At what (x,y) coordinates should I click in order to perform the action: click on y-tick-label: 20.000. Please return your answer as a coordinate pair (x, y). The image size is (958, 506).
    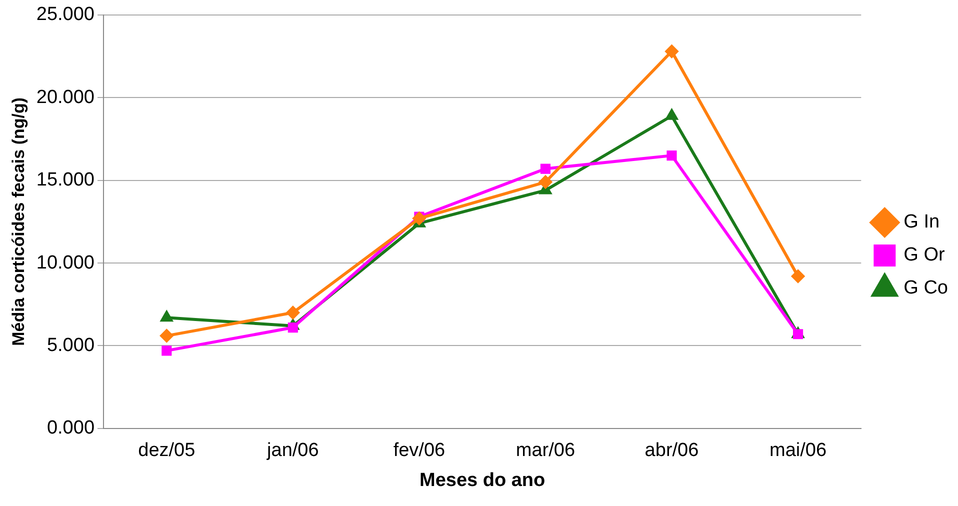
    Looking at the image, I should click on (65, 97).